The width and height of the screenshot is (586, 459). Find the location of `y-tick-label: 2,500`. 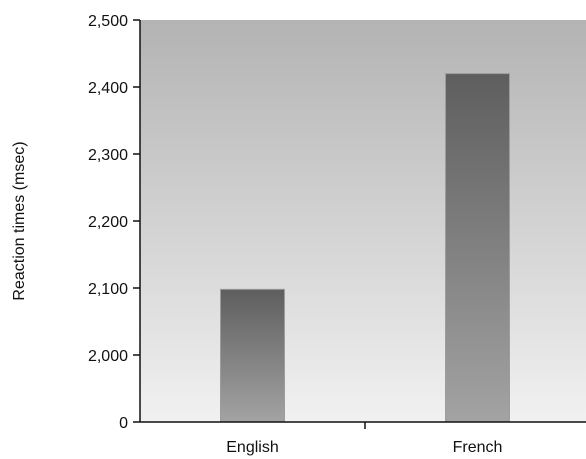

y-tick-label: 2,500 is located at coordinates (108, 21).